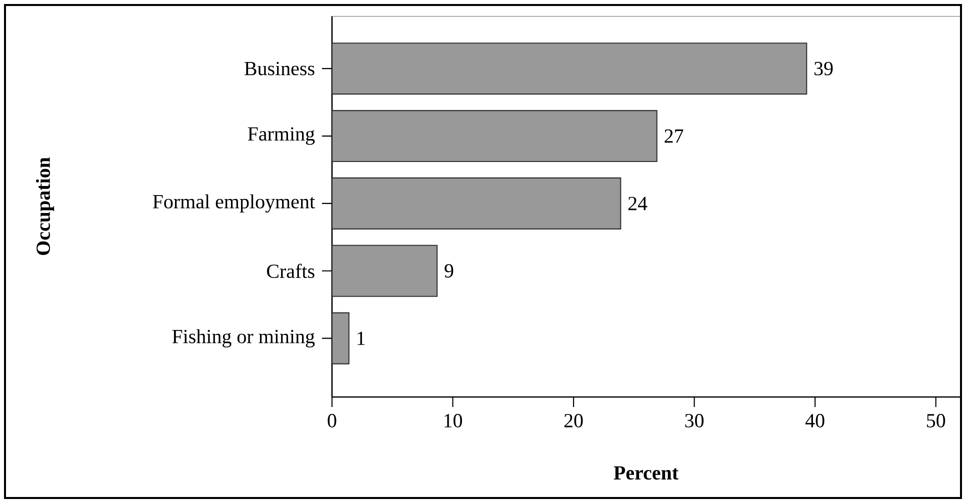 Image resolution: width=964 pixels, height=503 pixels. I want to click on x-tick-label: 10, so click(453, 421).